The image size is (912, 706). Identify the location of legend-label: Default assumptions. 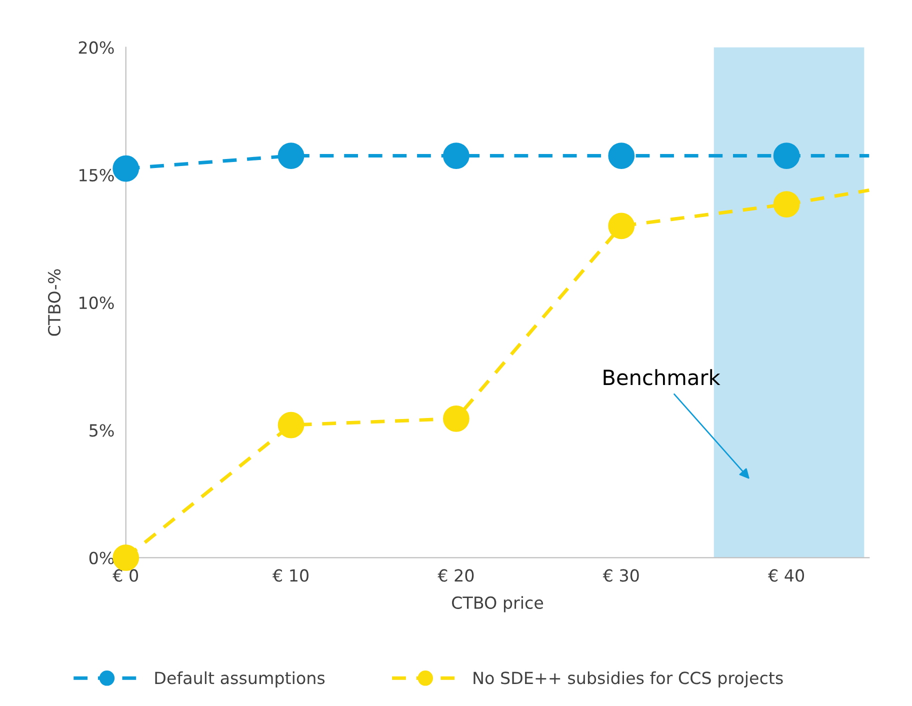
(240, 679).